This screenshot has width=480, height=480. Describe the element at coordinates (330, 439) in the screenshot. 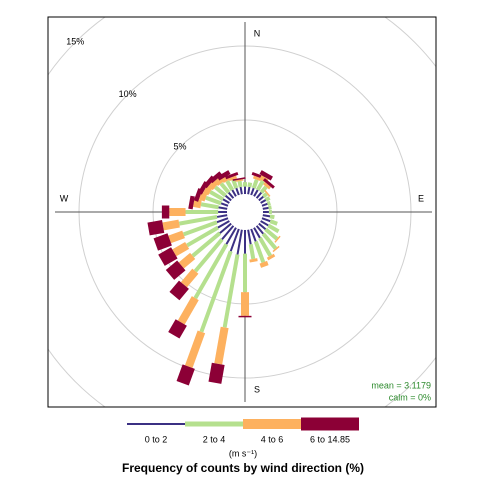

I see `legend-label: 6 to 14.85` at that location.